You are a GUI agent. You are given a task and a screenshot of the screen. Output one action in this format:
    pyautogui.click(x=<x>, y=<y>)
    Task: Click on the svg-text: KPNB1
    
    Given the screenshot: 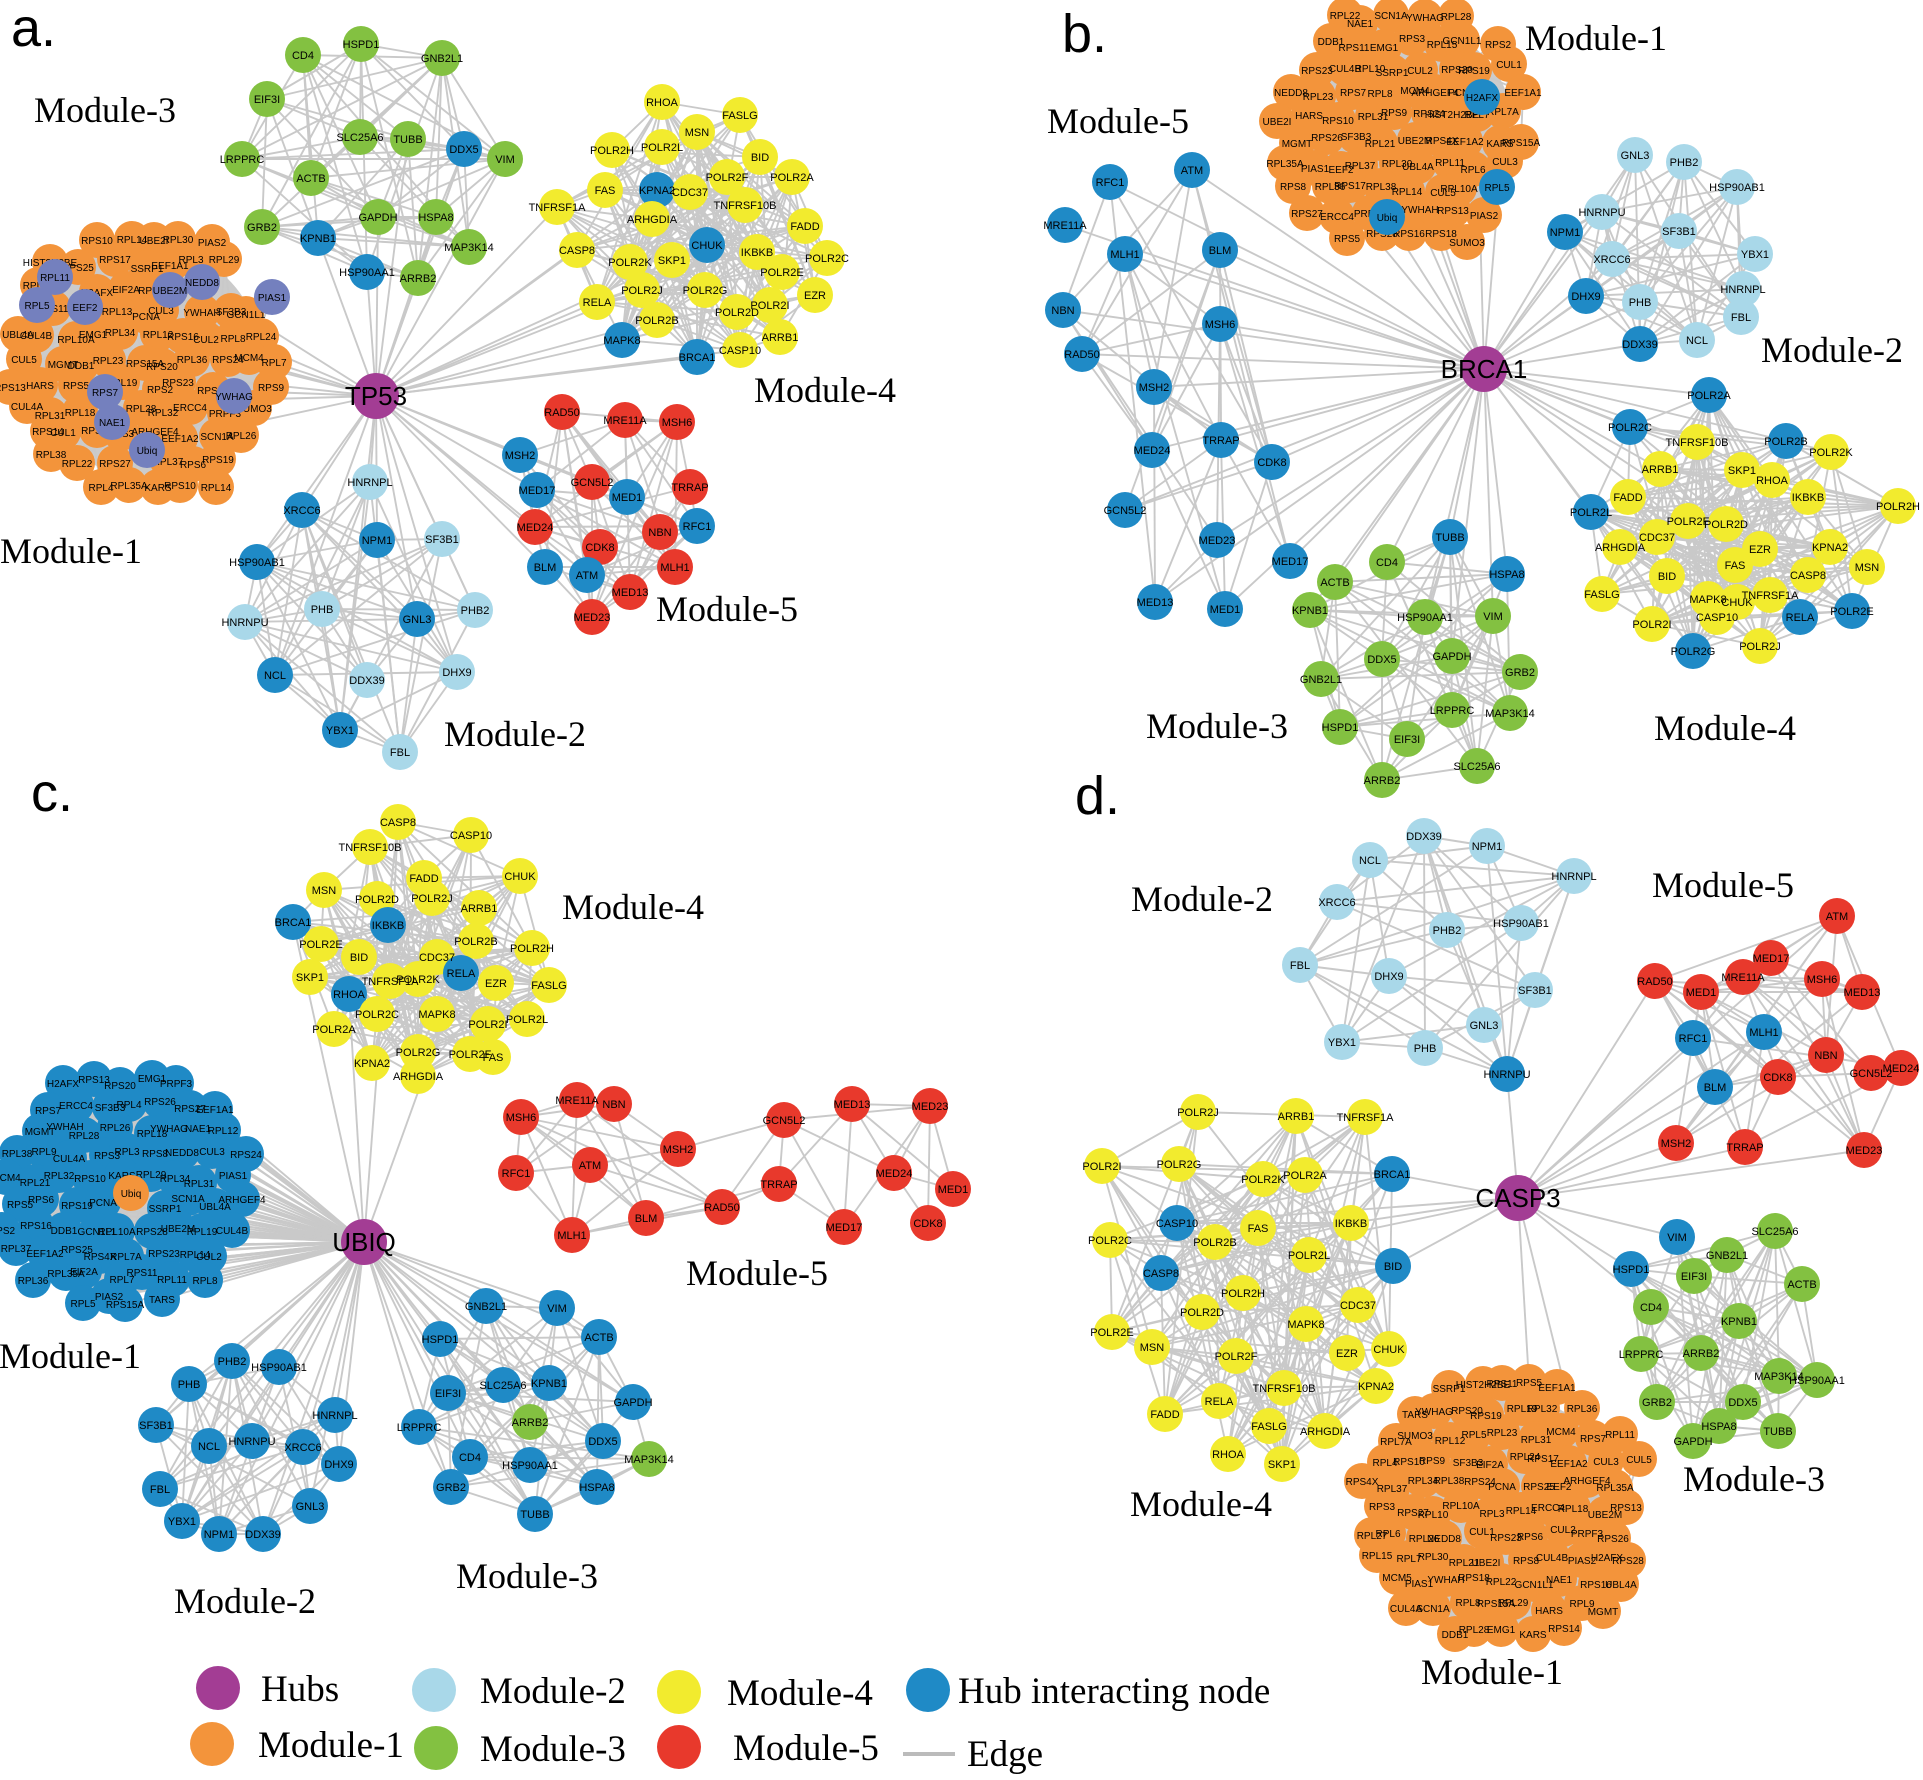 What is the action you would take?
    pyautogui.click(x=1739, y=1322)
    